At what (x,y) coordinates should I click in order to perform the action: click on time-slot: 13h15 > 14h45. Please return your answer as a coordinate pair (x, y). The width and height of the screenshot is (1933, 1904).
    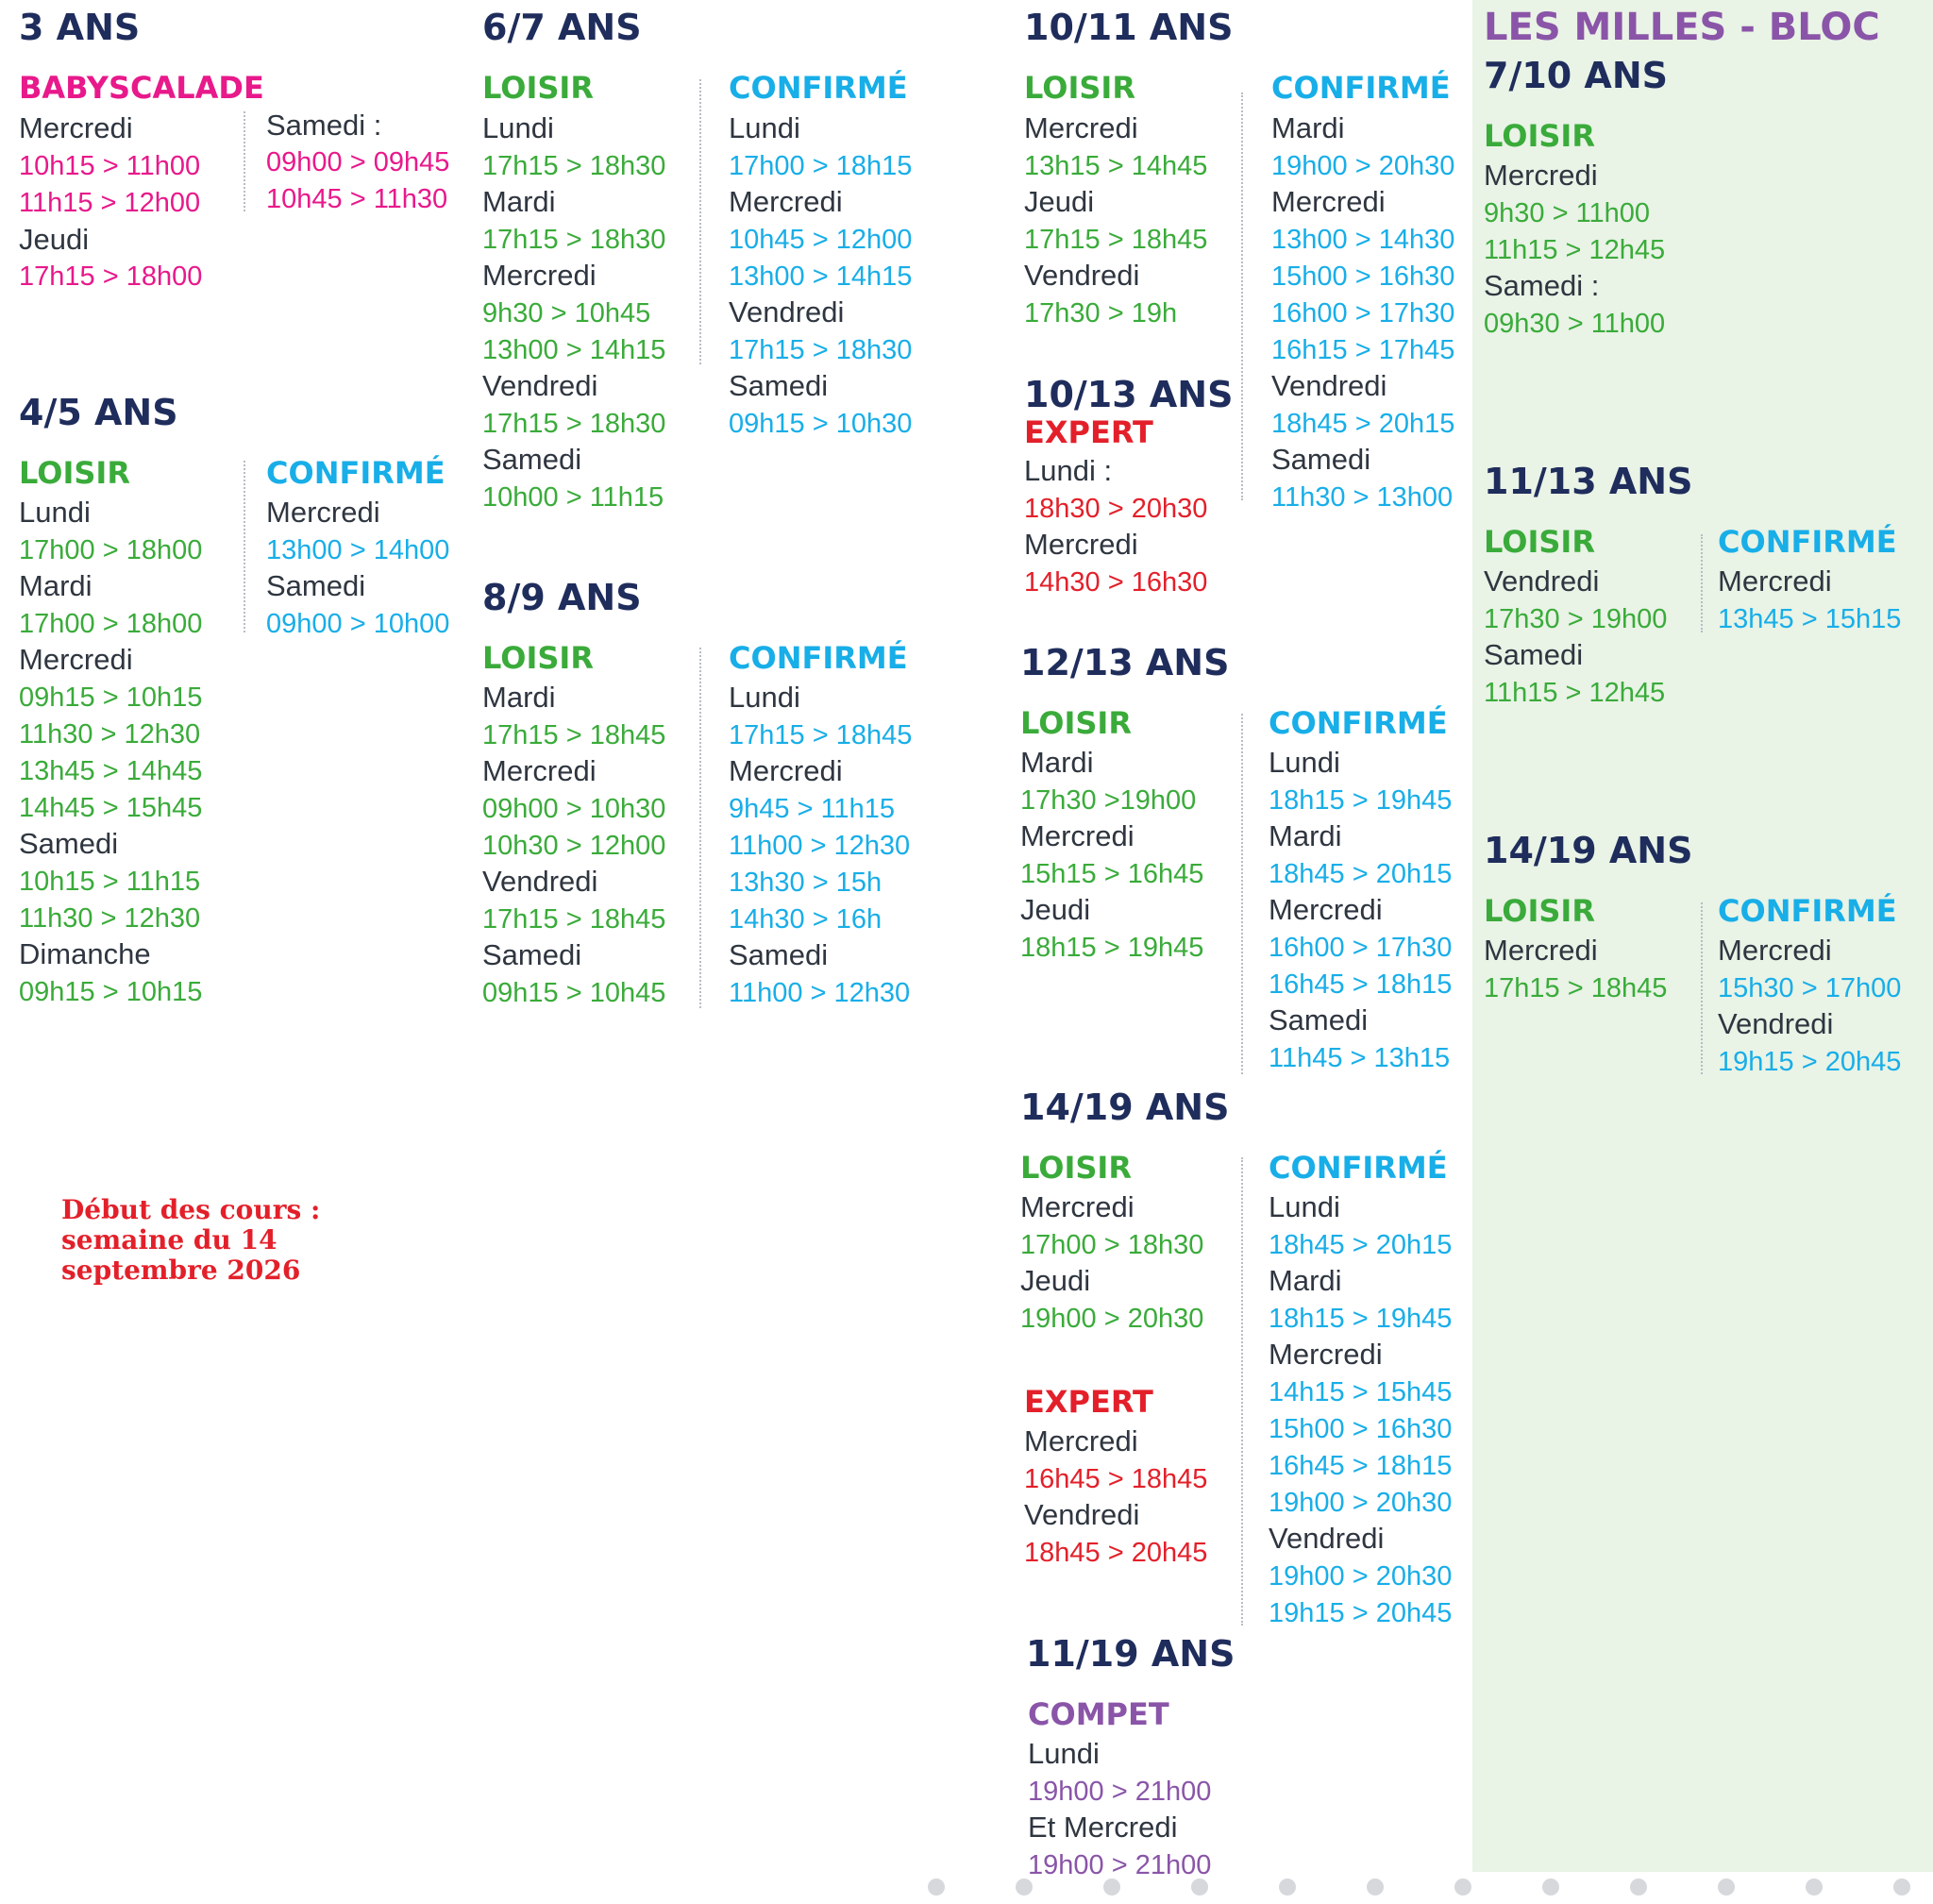
    Looking at the image, I should click on (1116, 166).